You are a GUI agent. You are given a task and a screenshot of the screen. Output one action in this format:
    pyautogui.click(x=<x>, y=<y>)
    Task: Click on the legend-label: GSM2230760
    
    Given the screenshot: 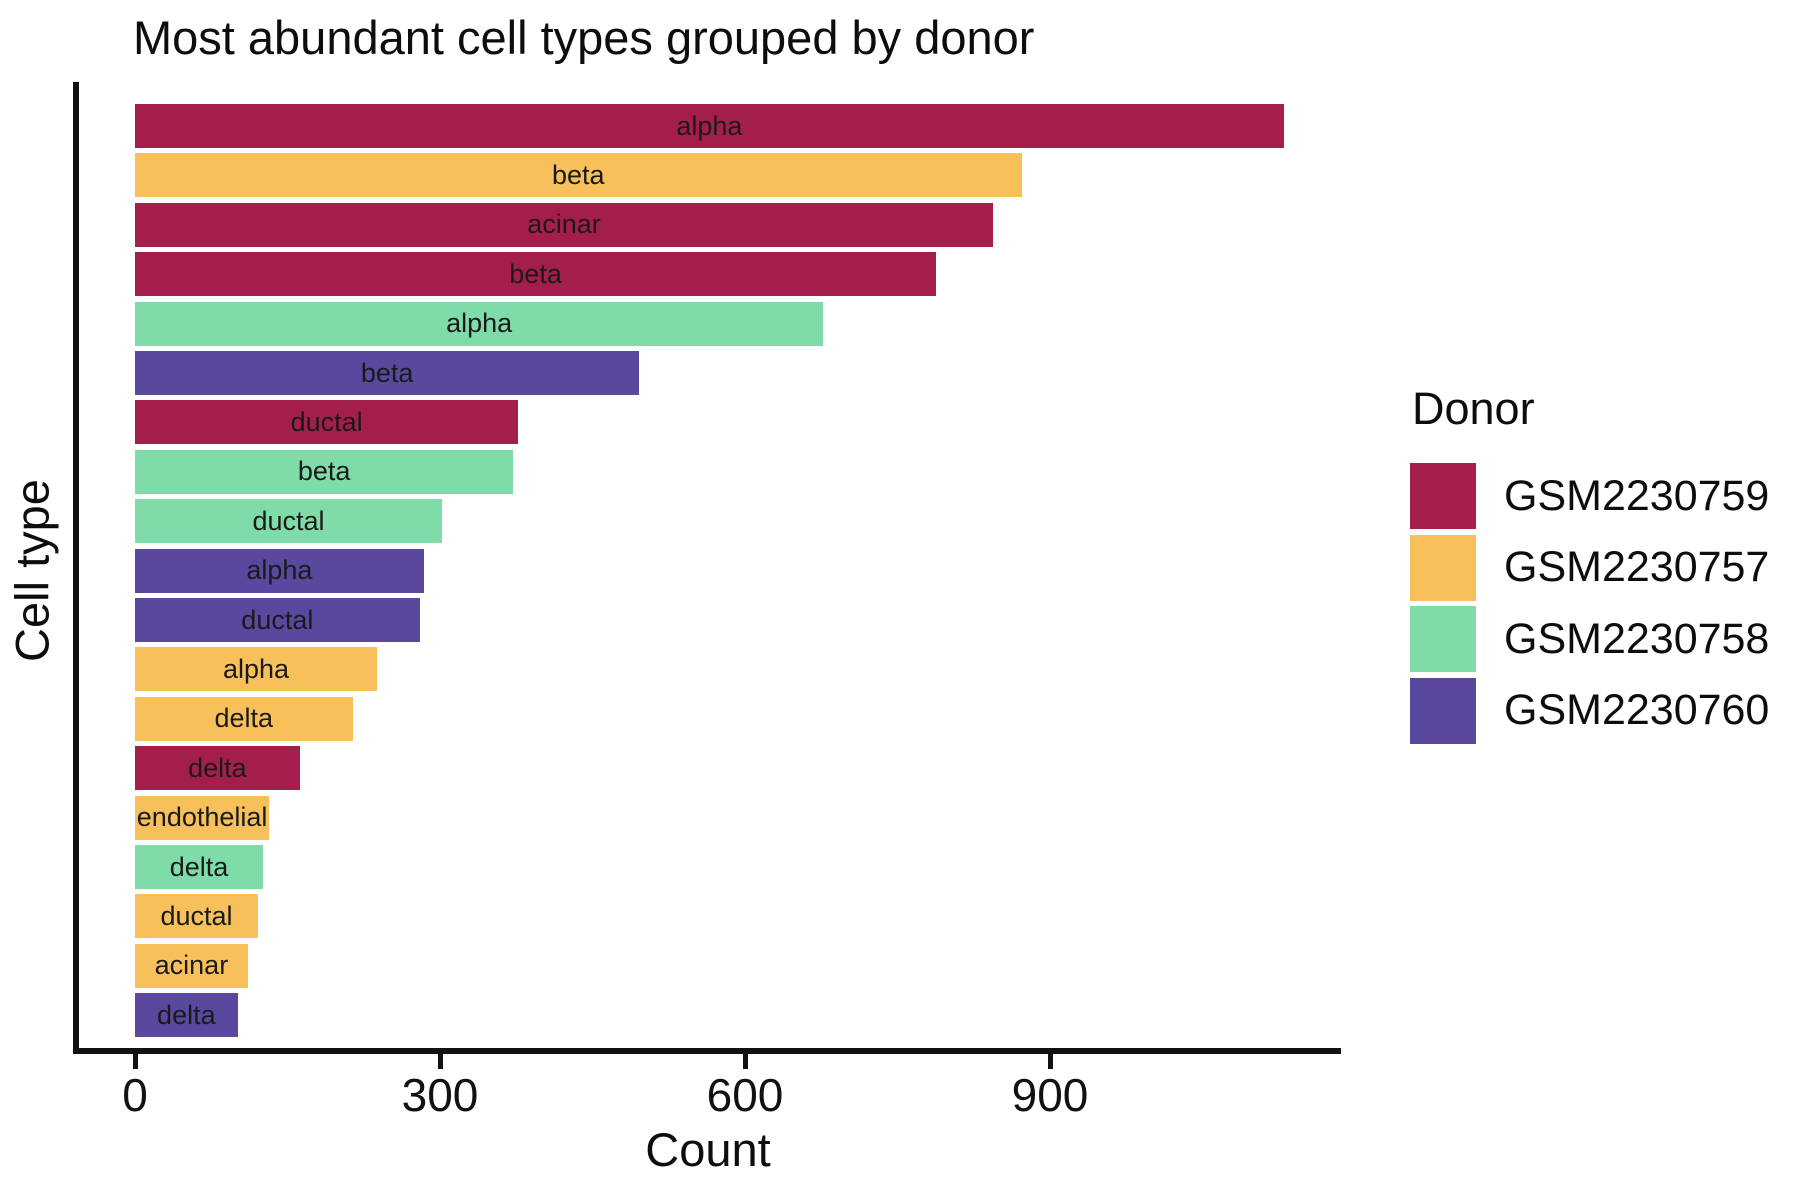 What is the action you would take?
    pyautogui.click(x=1637, y=710)
    